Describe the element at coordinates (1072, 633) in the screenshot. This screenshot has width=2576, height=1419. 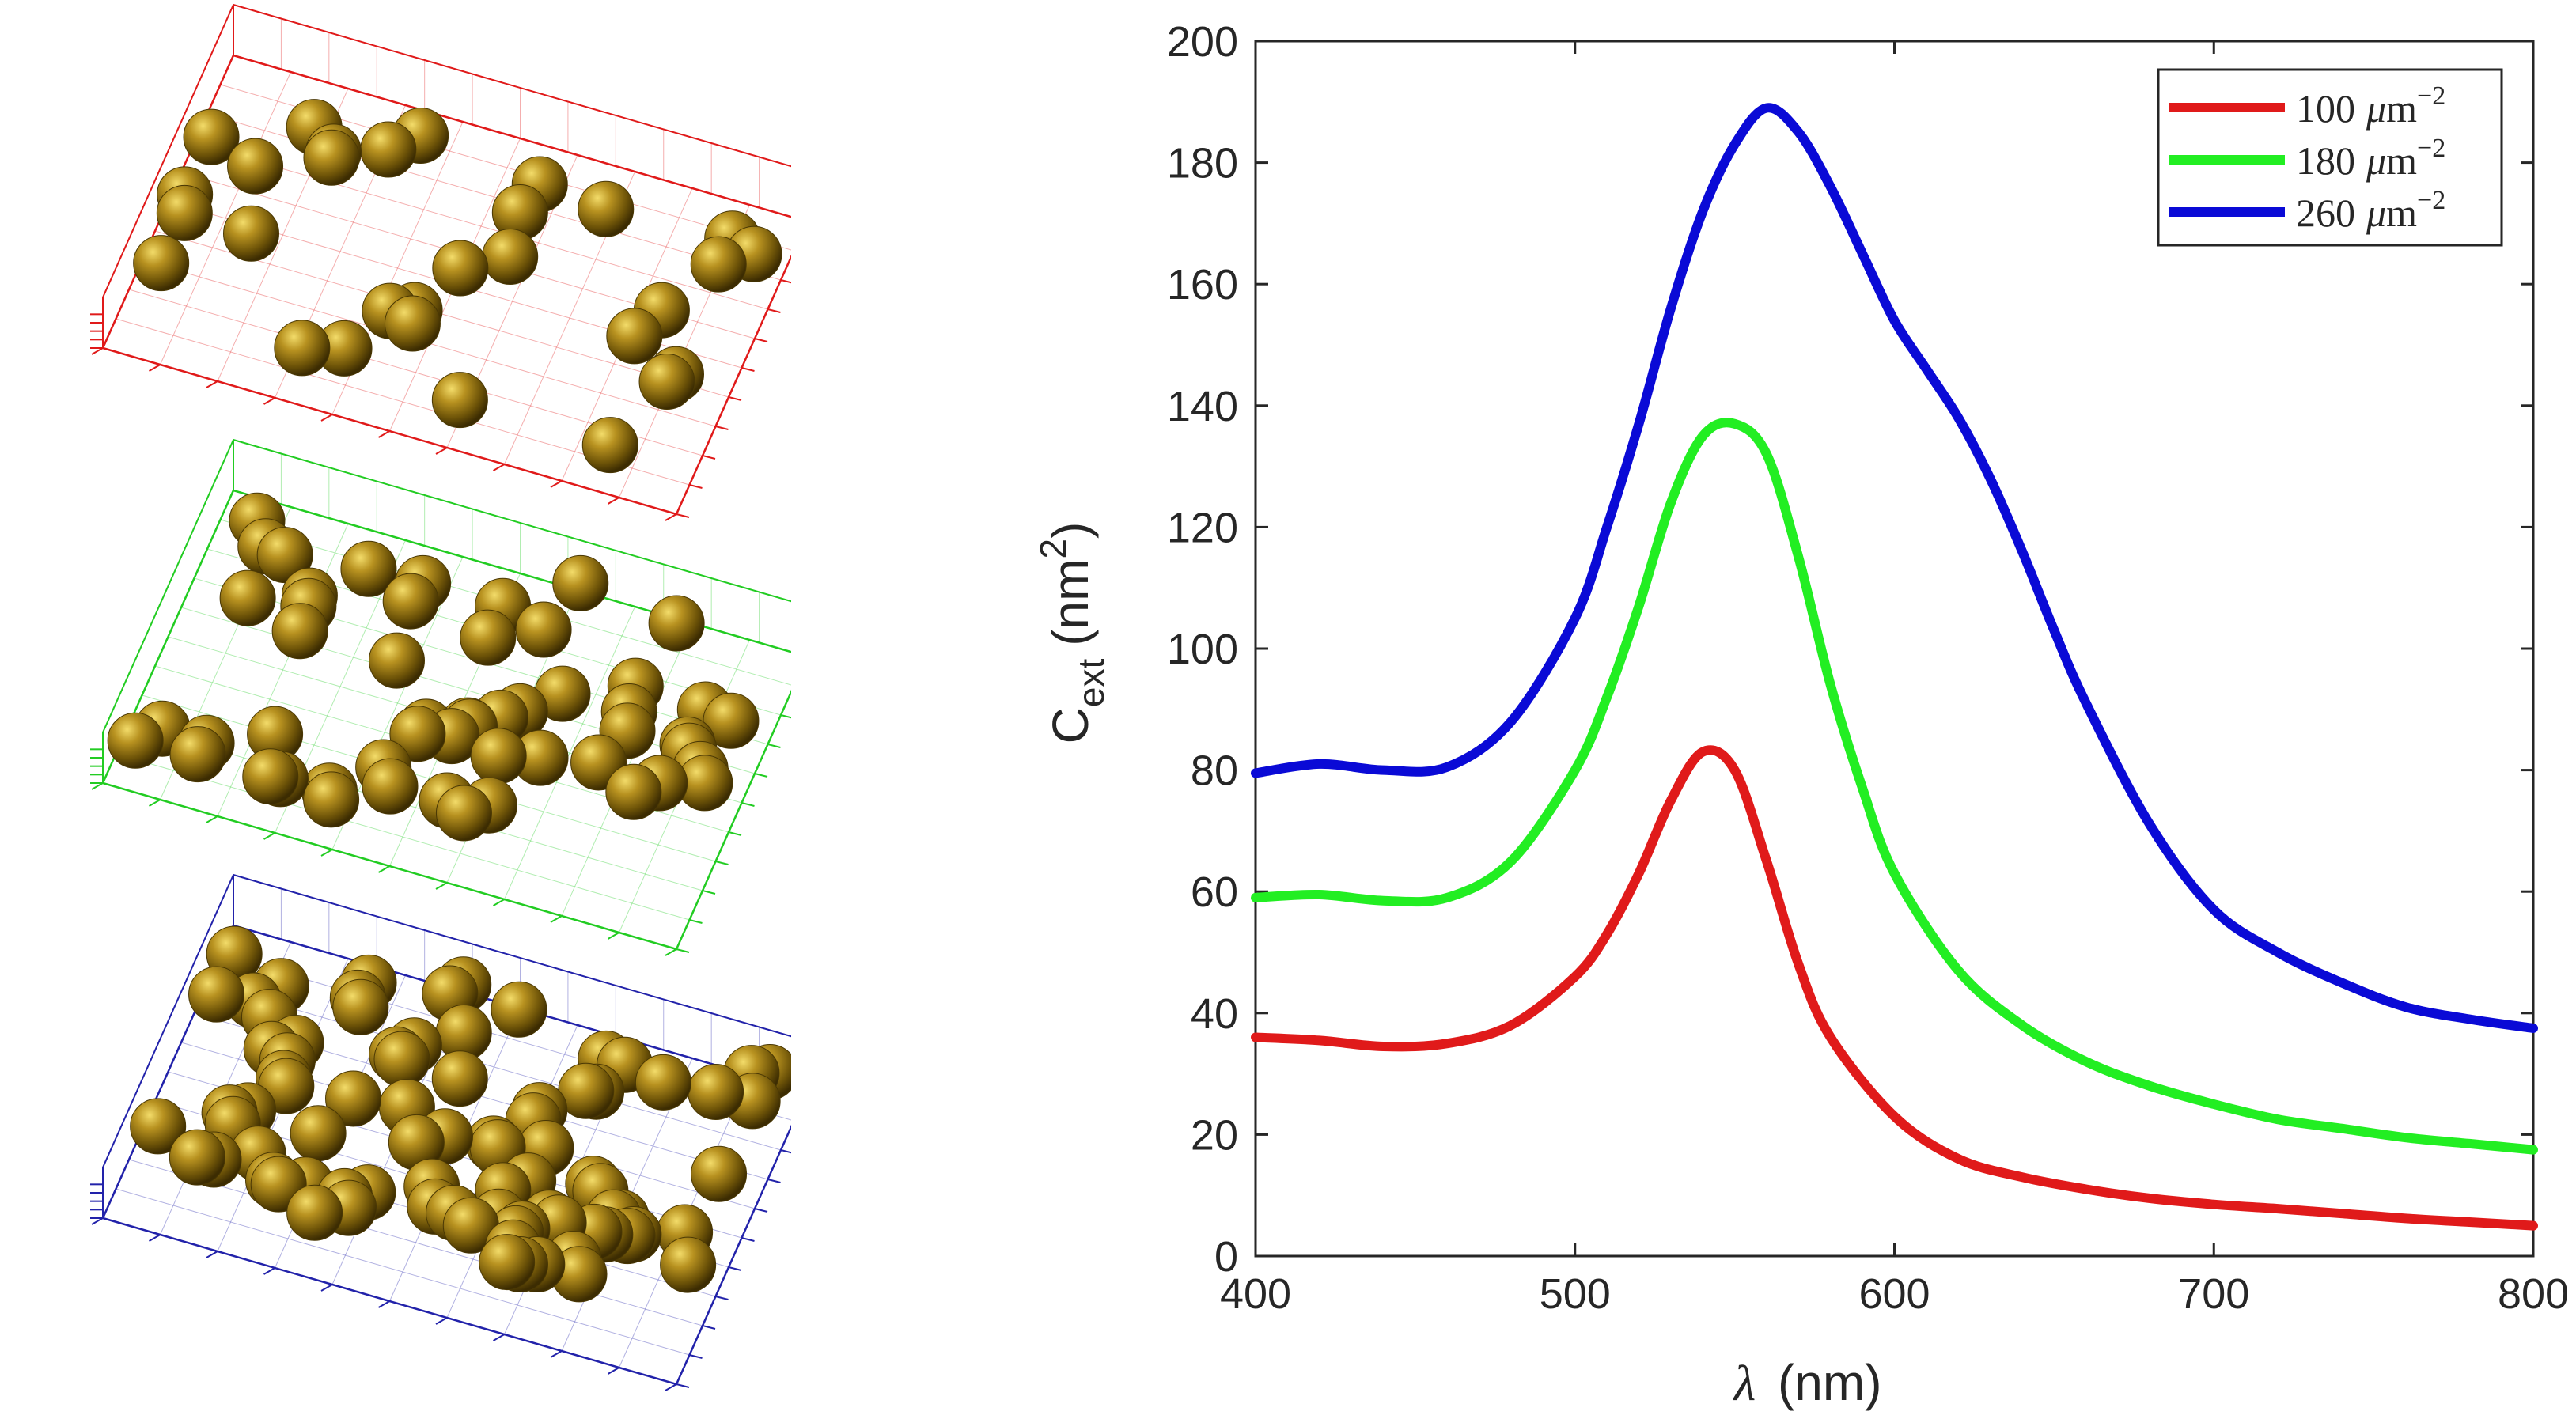
I see `y-axis-label: Cext(nm2)` at that location.